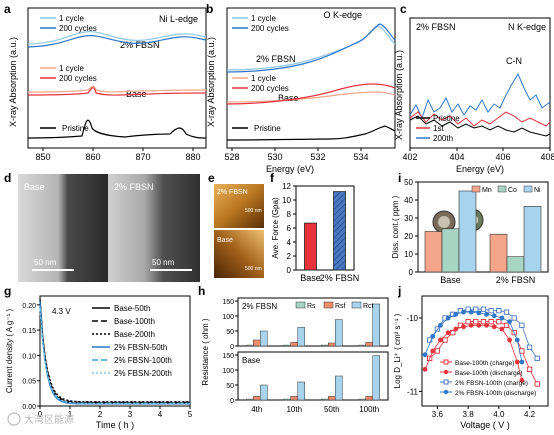  What do you see at coordinates (100, 414) in the screenshot?
I see `panel-g-xtick-2: 2` at bounding box center [100, 414].